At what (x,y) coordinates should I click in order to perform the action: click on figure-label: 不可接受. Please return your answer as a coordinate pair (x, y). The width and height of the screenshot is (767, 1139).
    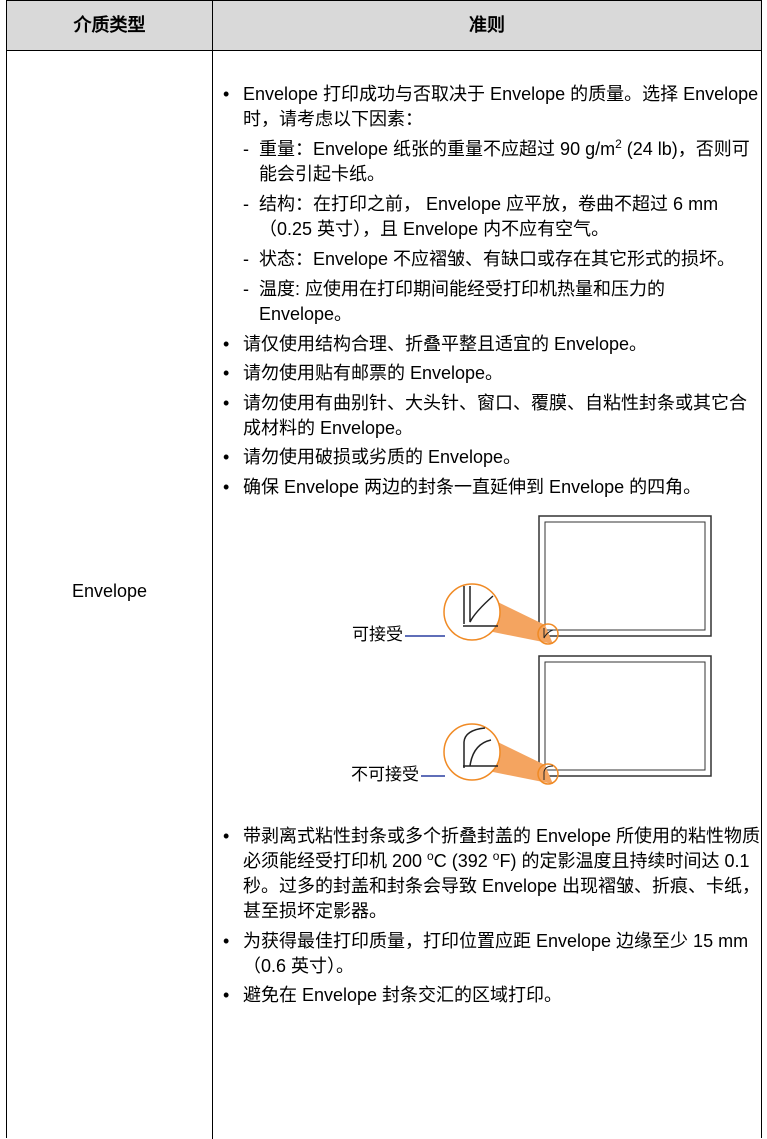
    Looking at the image, I should click on (385, 774).